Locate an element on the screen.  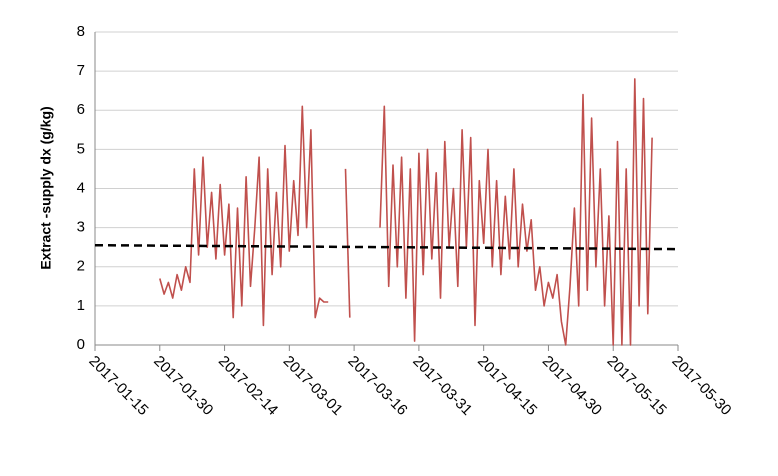
y-tick-label: 7 is located at coordinates (81, 70).